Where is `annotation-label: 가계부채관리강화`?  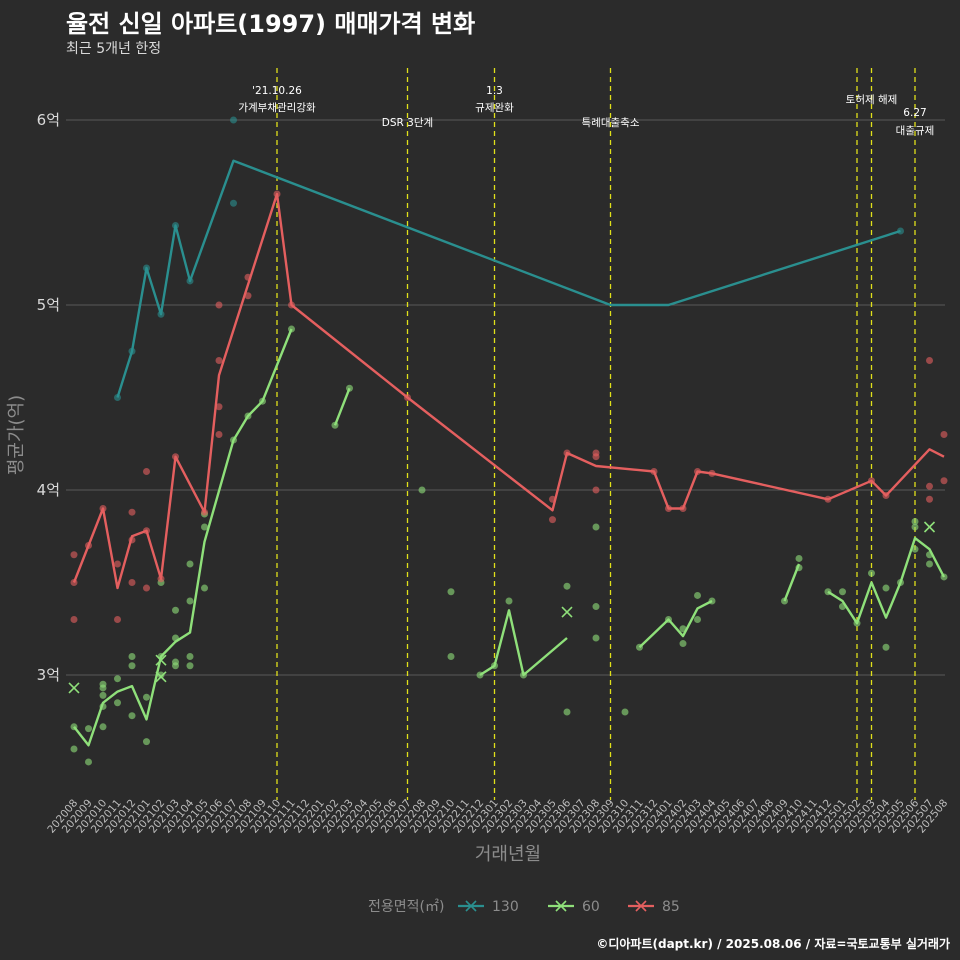
annotation-label: 가계부채관리강화 is located at coordinates (277, 108).